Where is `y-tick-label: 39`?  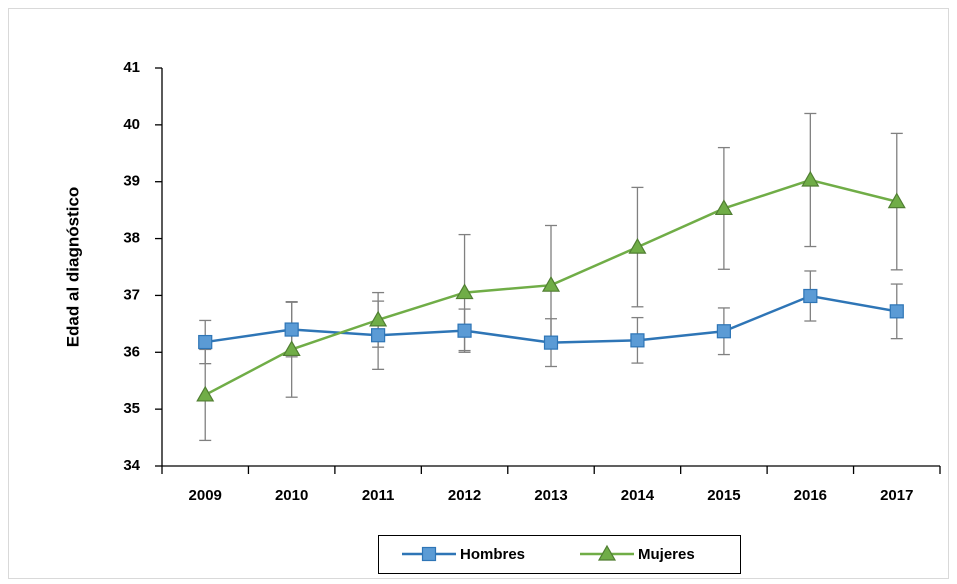
y-tick-label: 39 is located at coordinates (131, 181).